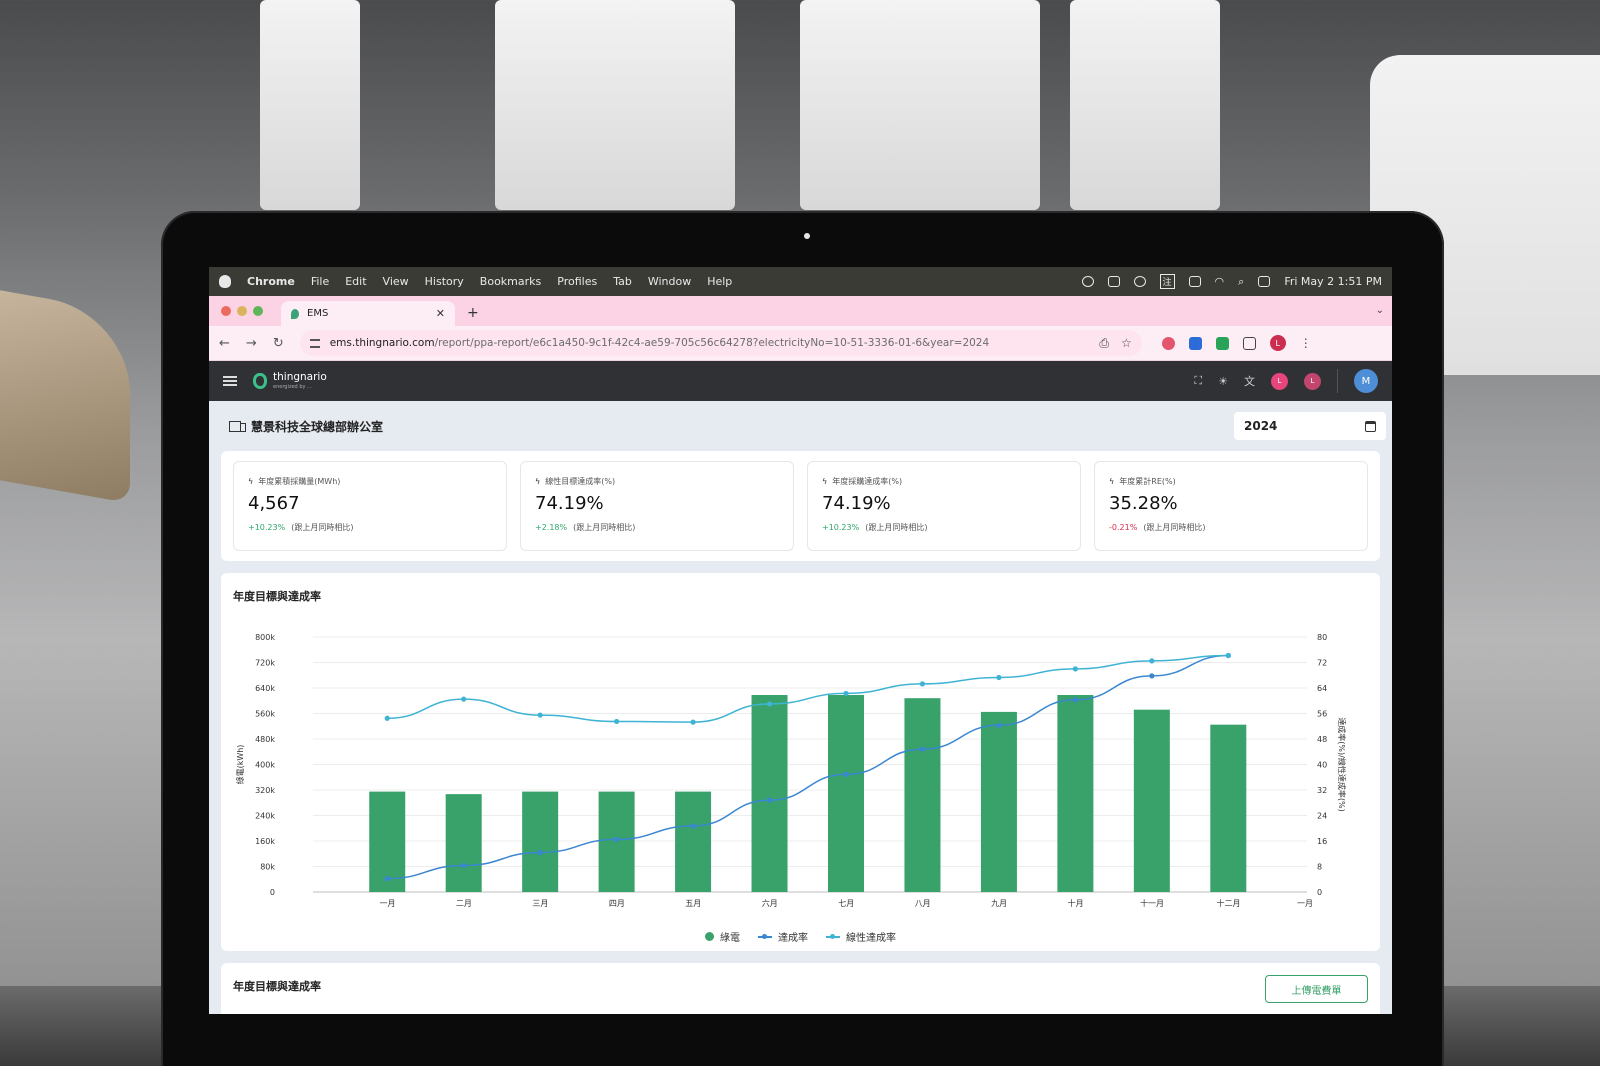  I want to click on kpi-compare-note: (跟上月同時相比), so click(1174, 527).